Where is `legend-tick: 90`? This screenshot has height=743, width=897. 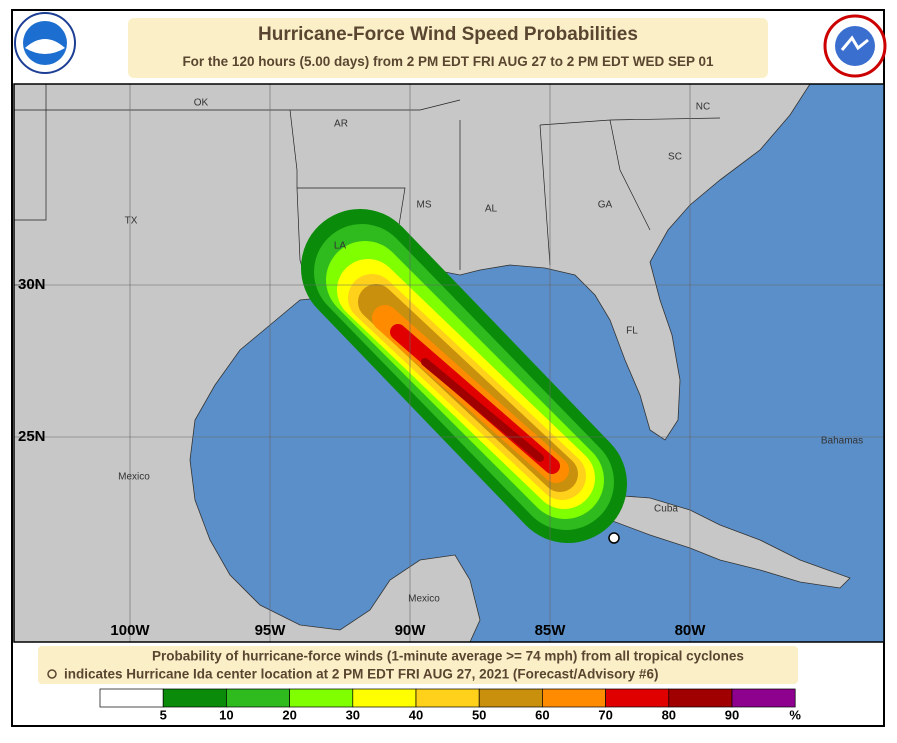
legend-tick: 90 is located at coordinates (732, 714).